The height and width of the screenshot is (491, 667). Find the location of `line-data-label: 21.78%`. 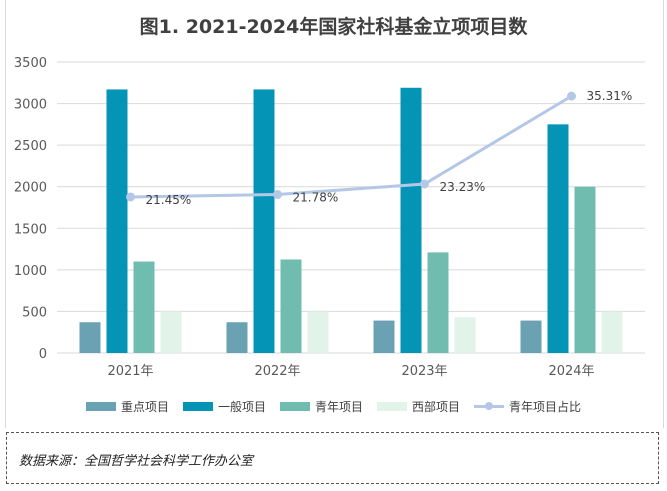

line-data-label: 21.78% is located at coordinates (316, 198).